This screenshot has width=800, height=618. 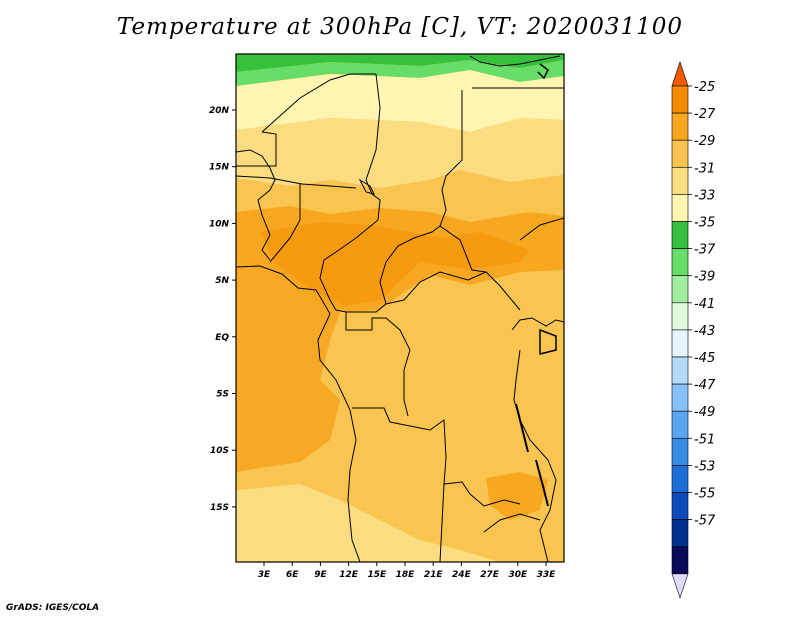 What do you see at coordinates (219, 168) in the screenshot?
I see `lat-tick-label: 15N` at bounding box center [219, 168].